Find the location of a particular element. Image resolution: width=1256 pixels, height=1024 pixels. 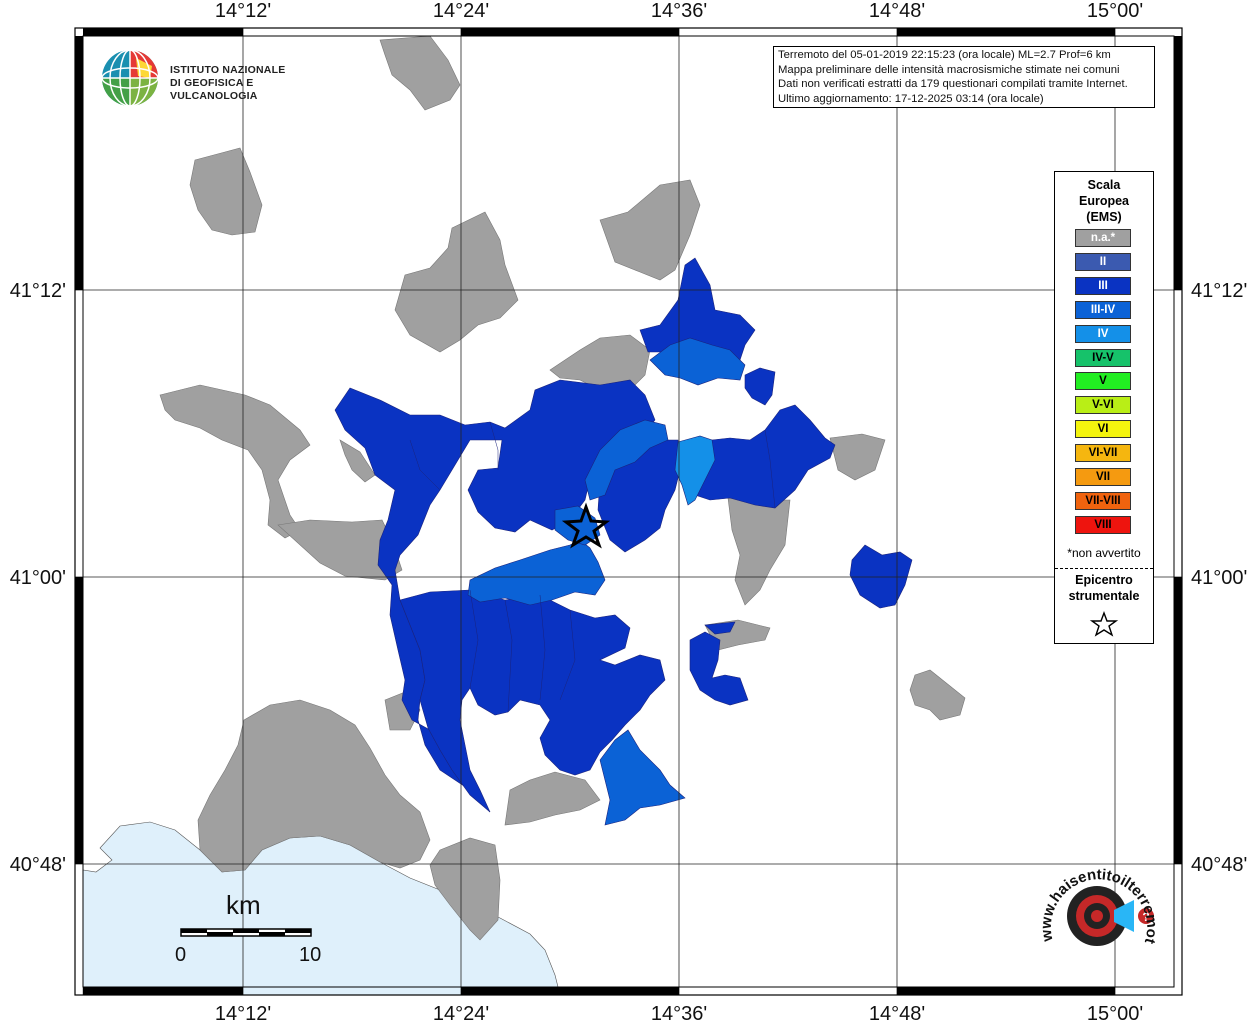

scale-bar-unit: km is located at coordinates (243, 905).